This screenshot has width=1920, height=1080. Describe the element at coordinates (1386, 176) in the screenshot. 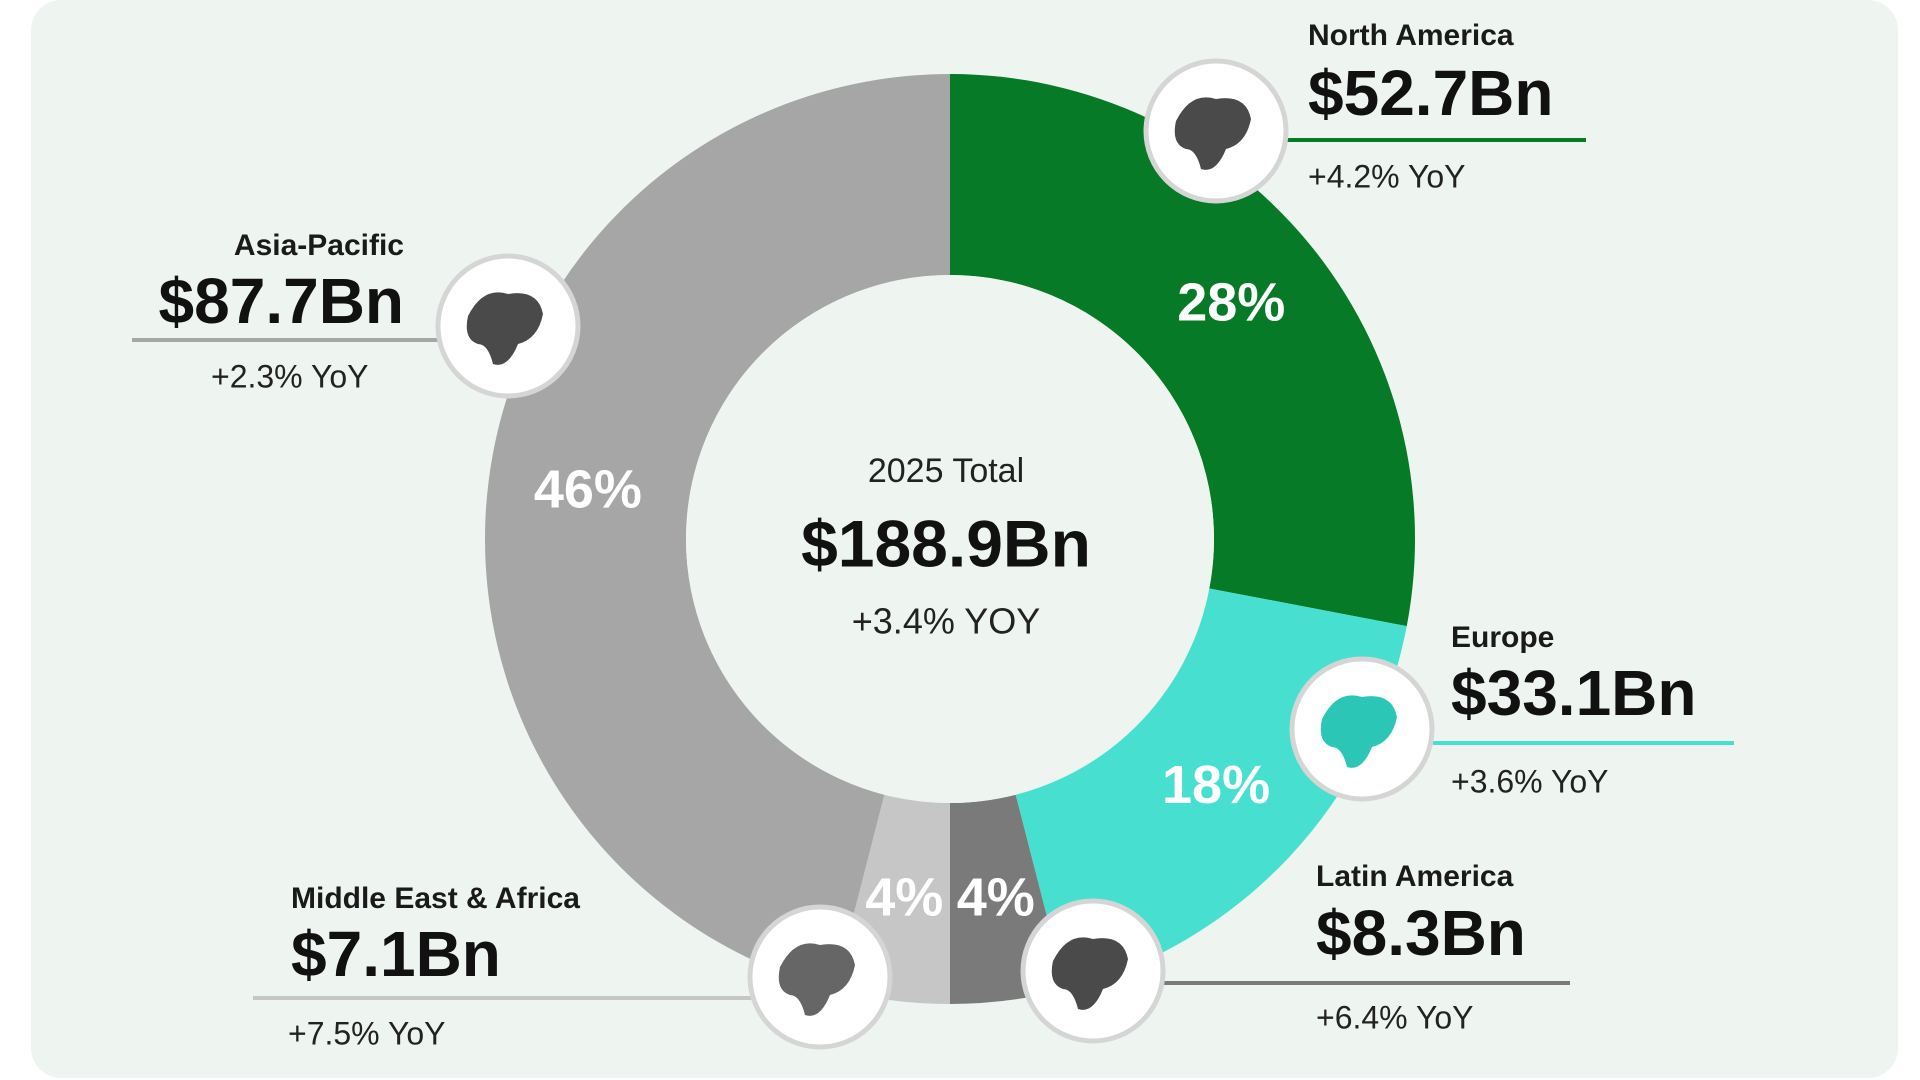

I see `region-yoy: +4.2% YoY` at that location.